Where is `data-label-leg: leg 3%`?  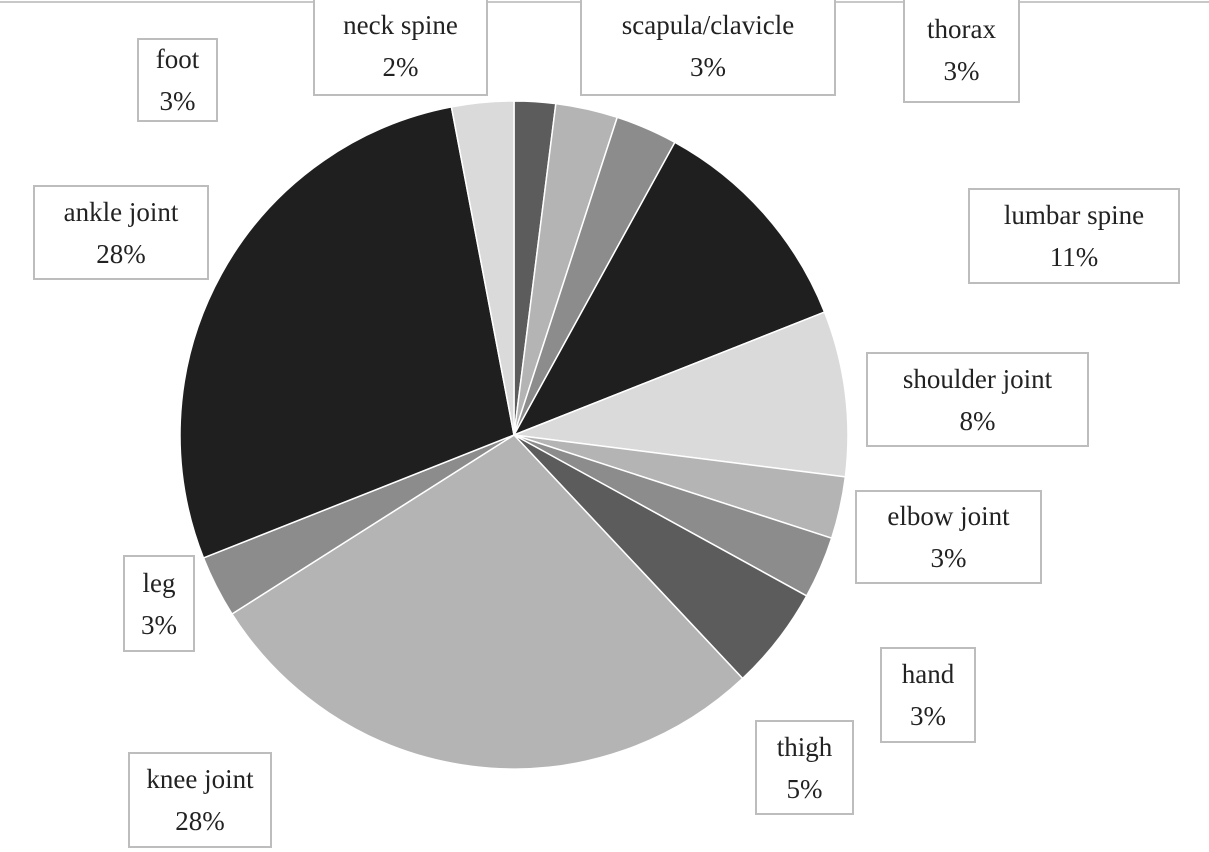
data-label-leg: leg 3% is located at coordinates (159, 603).